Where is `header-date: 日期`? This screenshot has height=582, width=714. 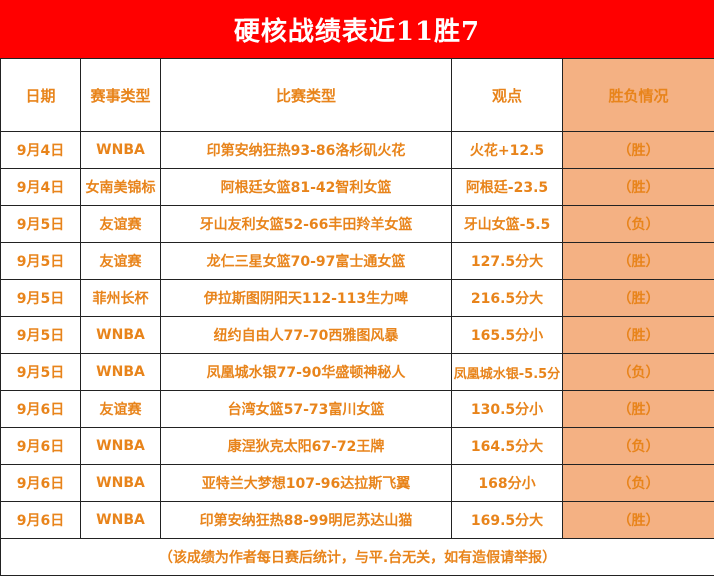
header-date: 日期 is located at coordinates (40, 95).